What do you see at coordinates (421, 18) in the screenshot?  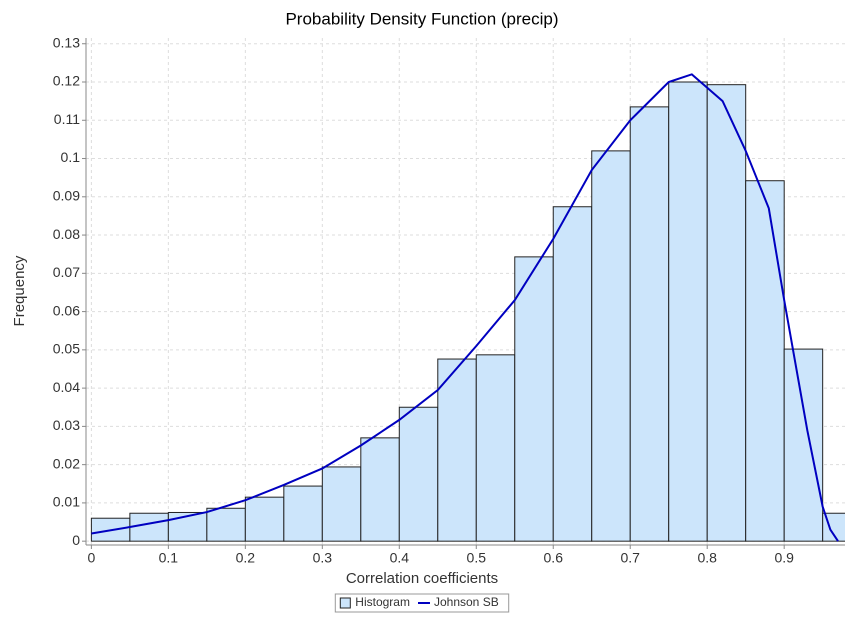 I see `chart-title: Probability Density Function (precip)` at bounding box center [421, 18].